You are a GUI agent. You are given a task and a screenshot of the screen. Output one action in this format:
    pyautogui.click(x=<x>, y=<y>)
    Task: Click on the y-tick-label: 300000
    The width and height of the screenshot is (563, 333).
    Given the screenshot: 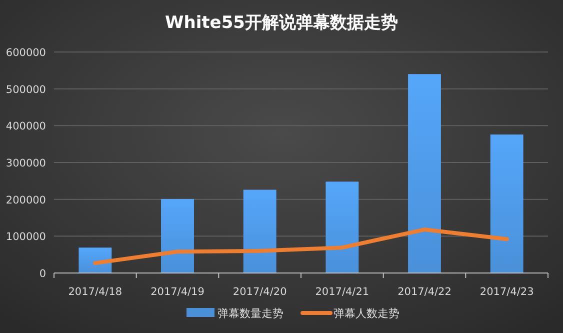 What is the action you would take?
    pyautogui.click(x=26, y=164)
    